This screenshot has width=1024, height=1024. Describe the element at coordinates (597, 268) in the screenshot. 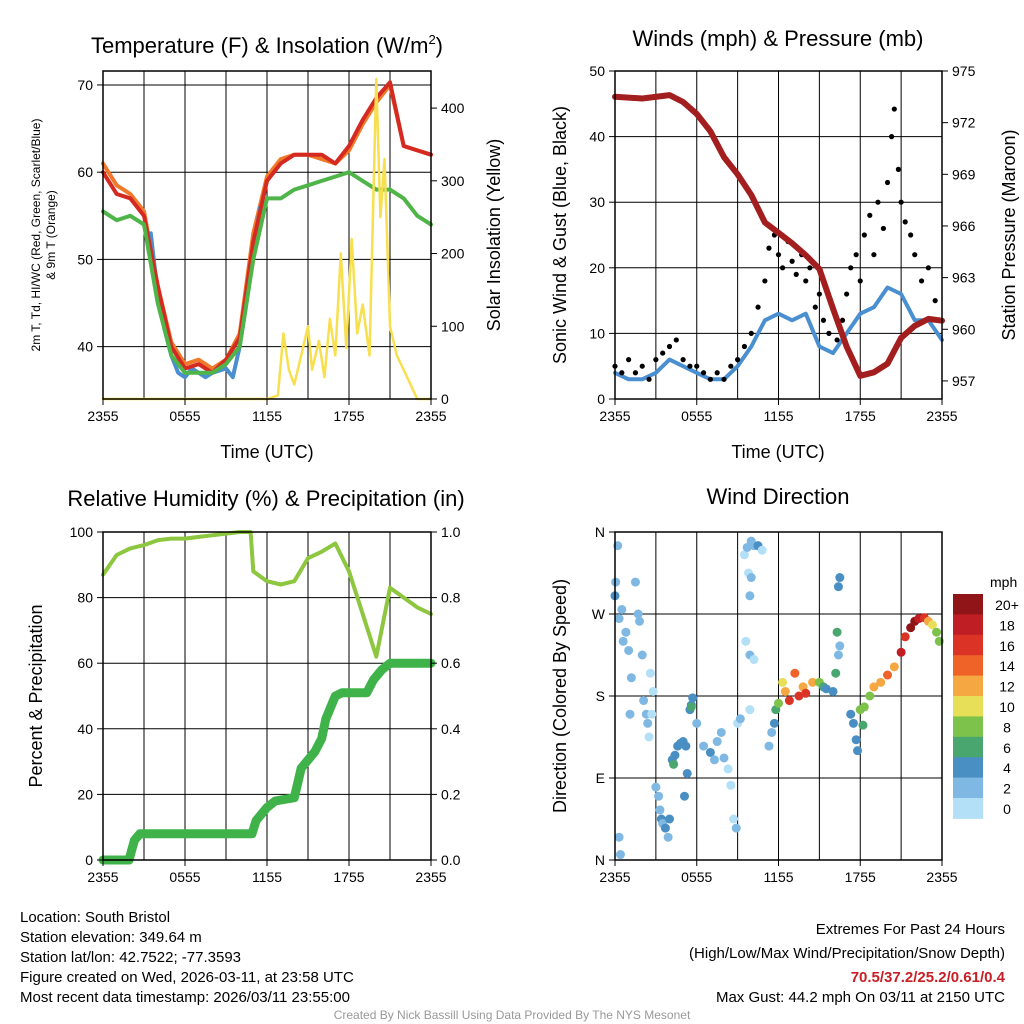

I see `wind-y-tick-label: 20` at that location.